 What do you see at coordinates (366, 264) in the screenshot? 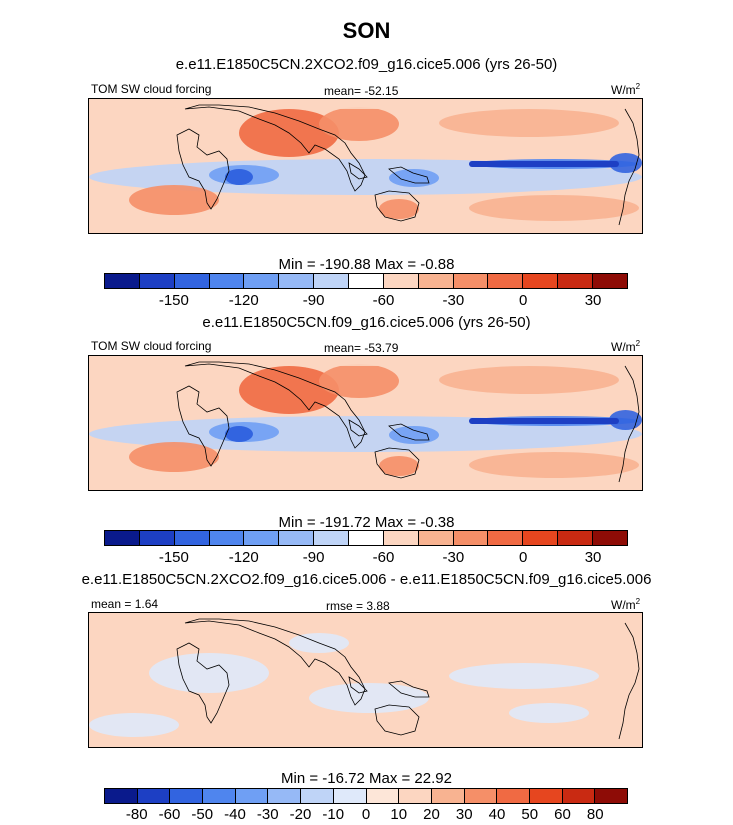
I see `panel-1-minmax: Min = -190.88 Max = -0.88` at bounding box center [366, 264].